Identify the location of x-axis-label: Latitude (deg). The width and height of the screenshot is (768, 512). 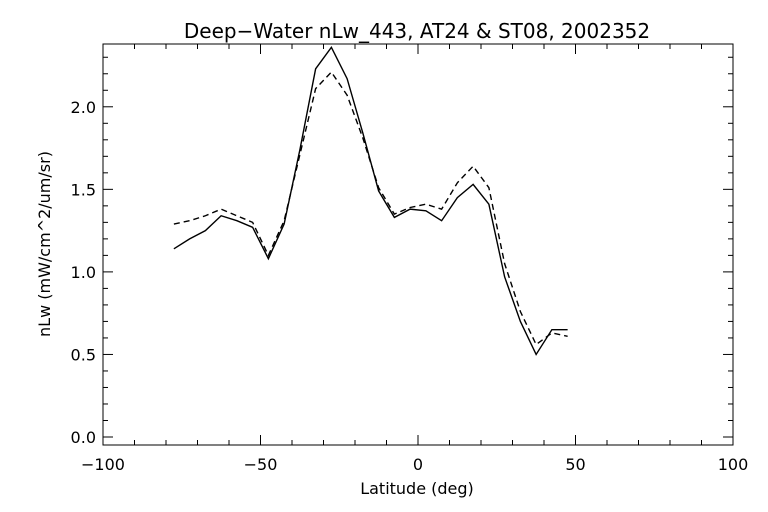
(417, 488).